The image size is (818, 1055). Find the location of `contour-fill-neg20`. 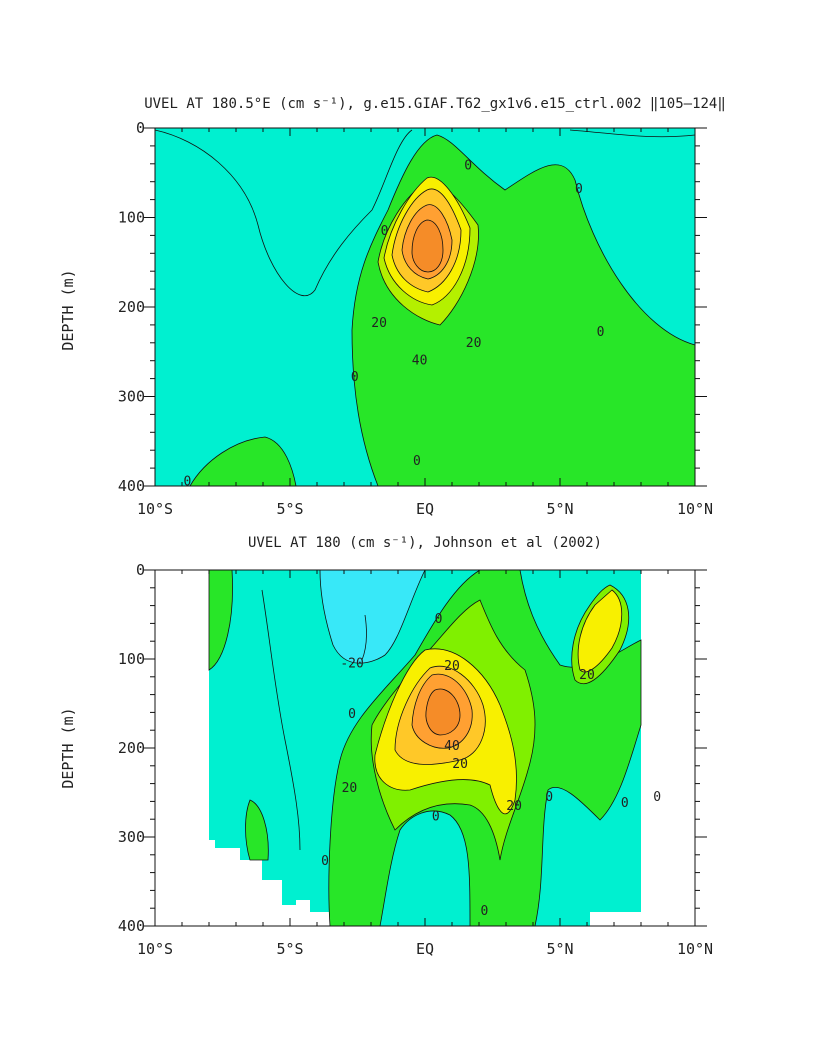

contour-fill-neg20 is located at coordinates (372, 616).